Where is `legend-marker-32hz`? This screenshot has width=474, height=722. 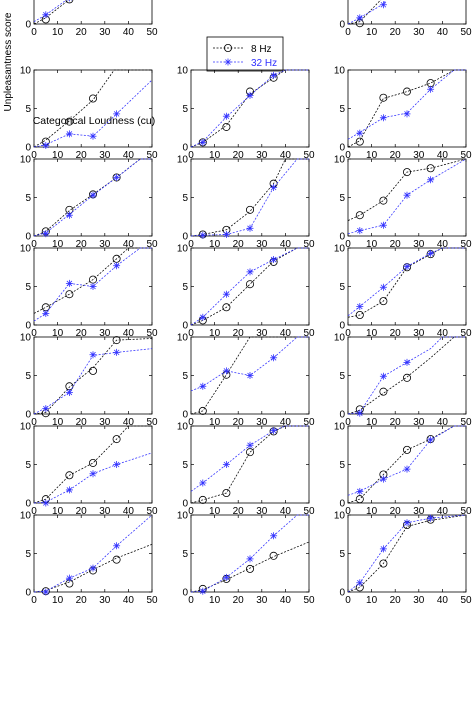 legend-marker-32hz is located at coordinates (228, 62).